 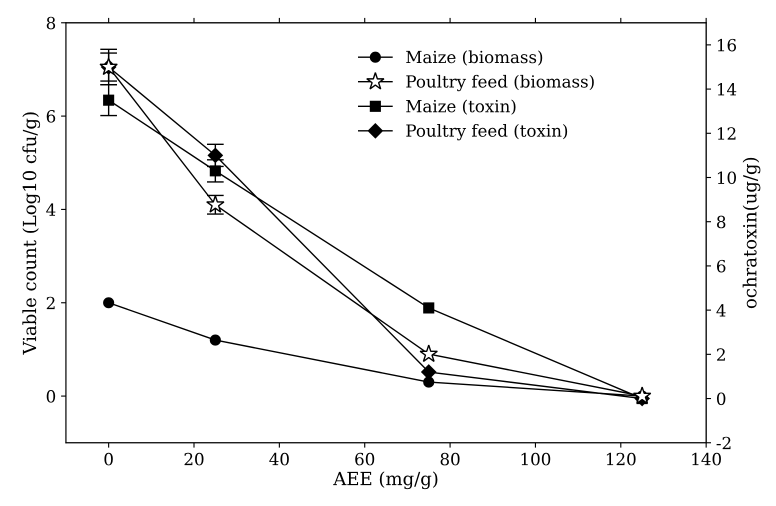 I want to click on x-tick-label: 40, so click(x=279, y=459).